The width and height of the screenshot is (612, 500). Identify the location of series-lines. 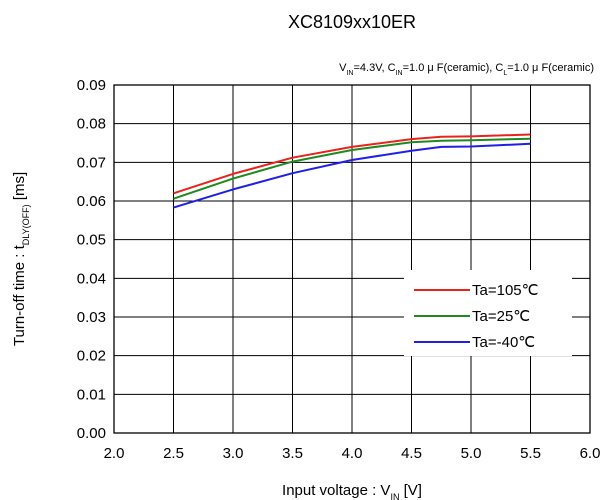
(352, 171).